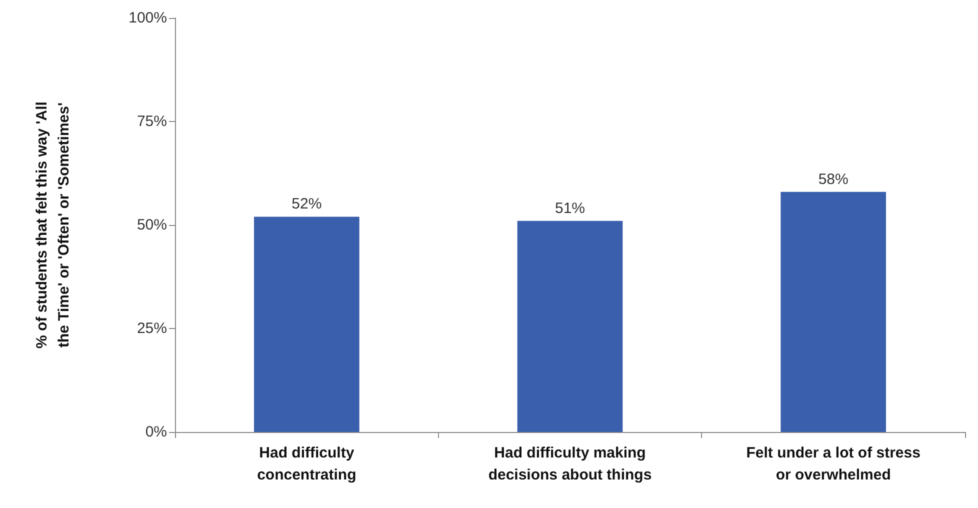 The image size is (978, 508). What do you see at coordinates (151, 328) in the screenshot?
I see `y-tick-label: 25%` at bounding box center [151, 328].